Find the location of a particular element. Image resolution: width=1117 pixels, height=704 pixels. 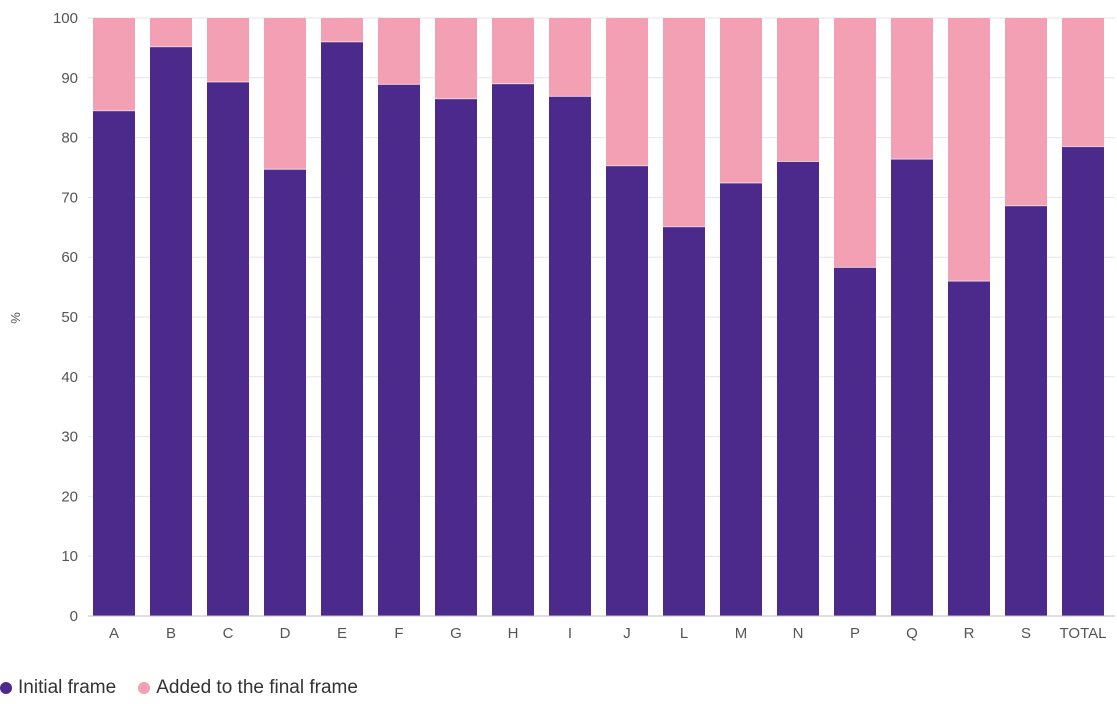

legend-swatch-initial-frame is located at coordinates (6, 688).